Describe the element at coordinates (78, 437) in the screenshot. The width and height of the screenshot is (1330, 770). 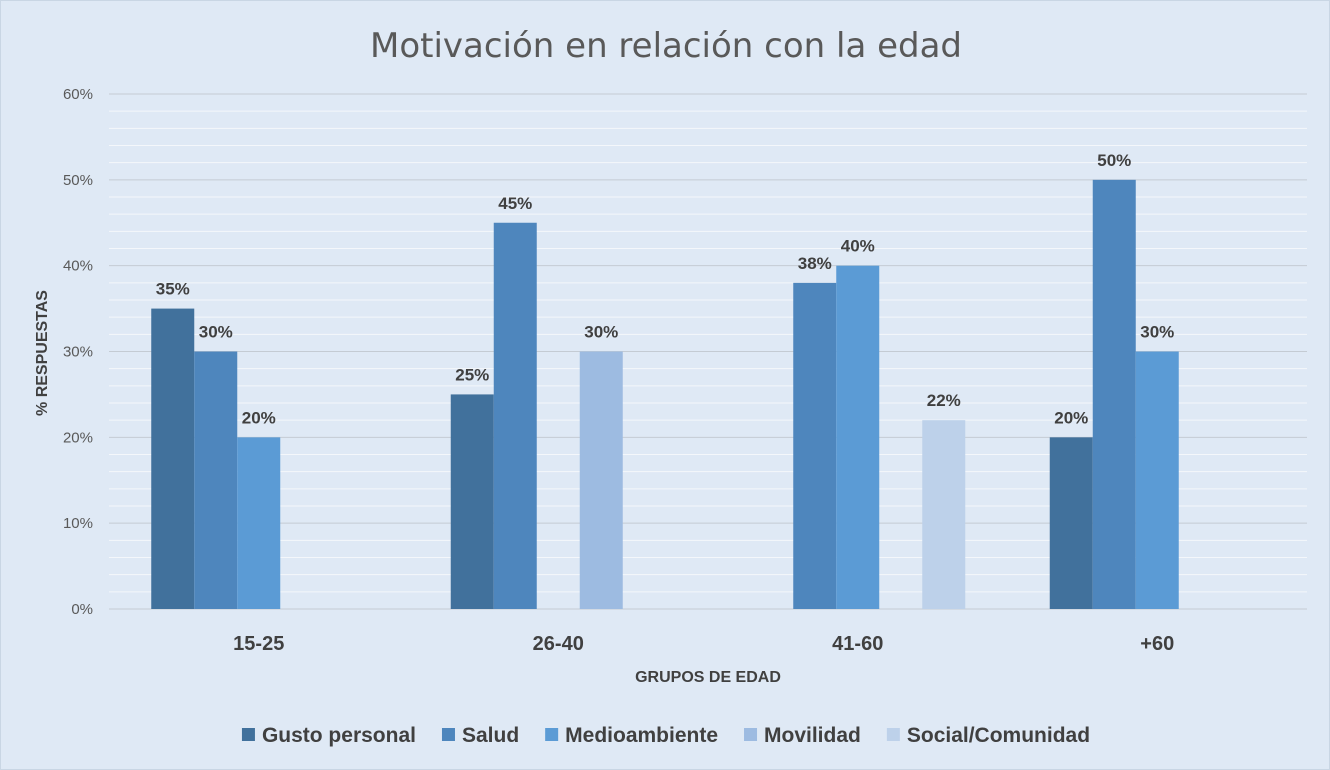
I see `y-tick-label: 20%` at that location.